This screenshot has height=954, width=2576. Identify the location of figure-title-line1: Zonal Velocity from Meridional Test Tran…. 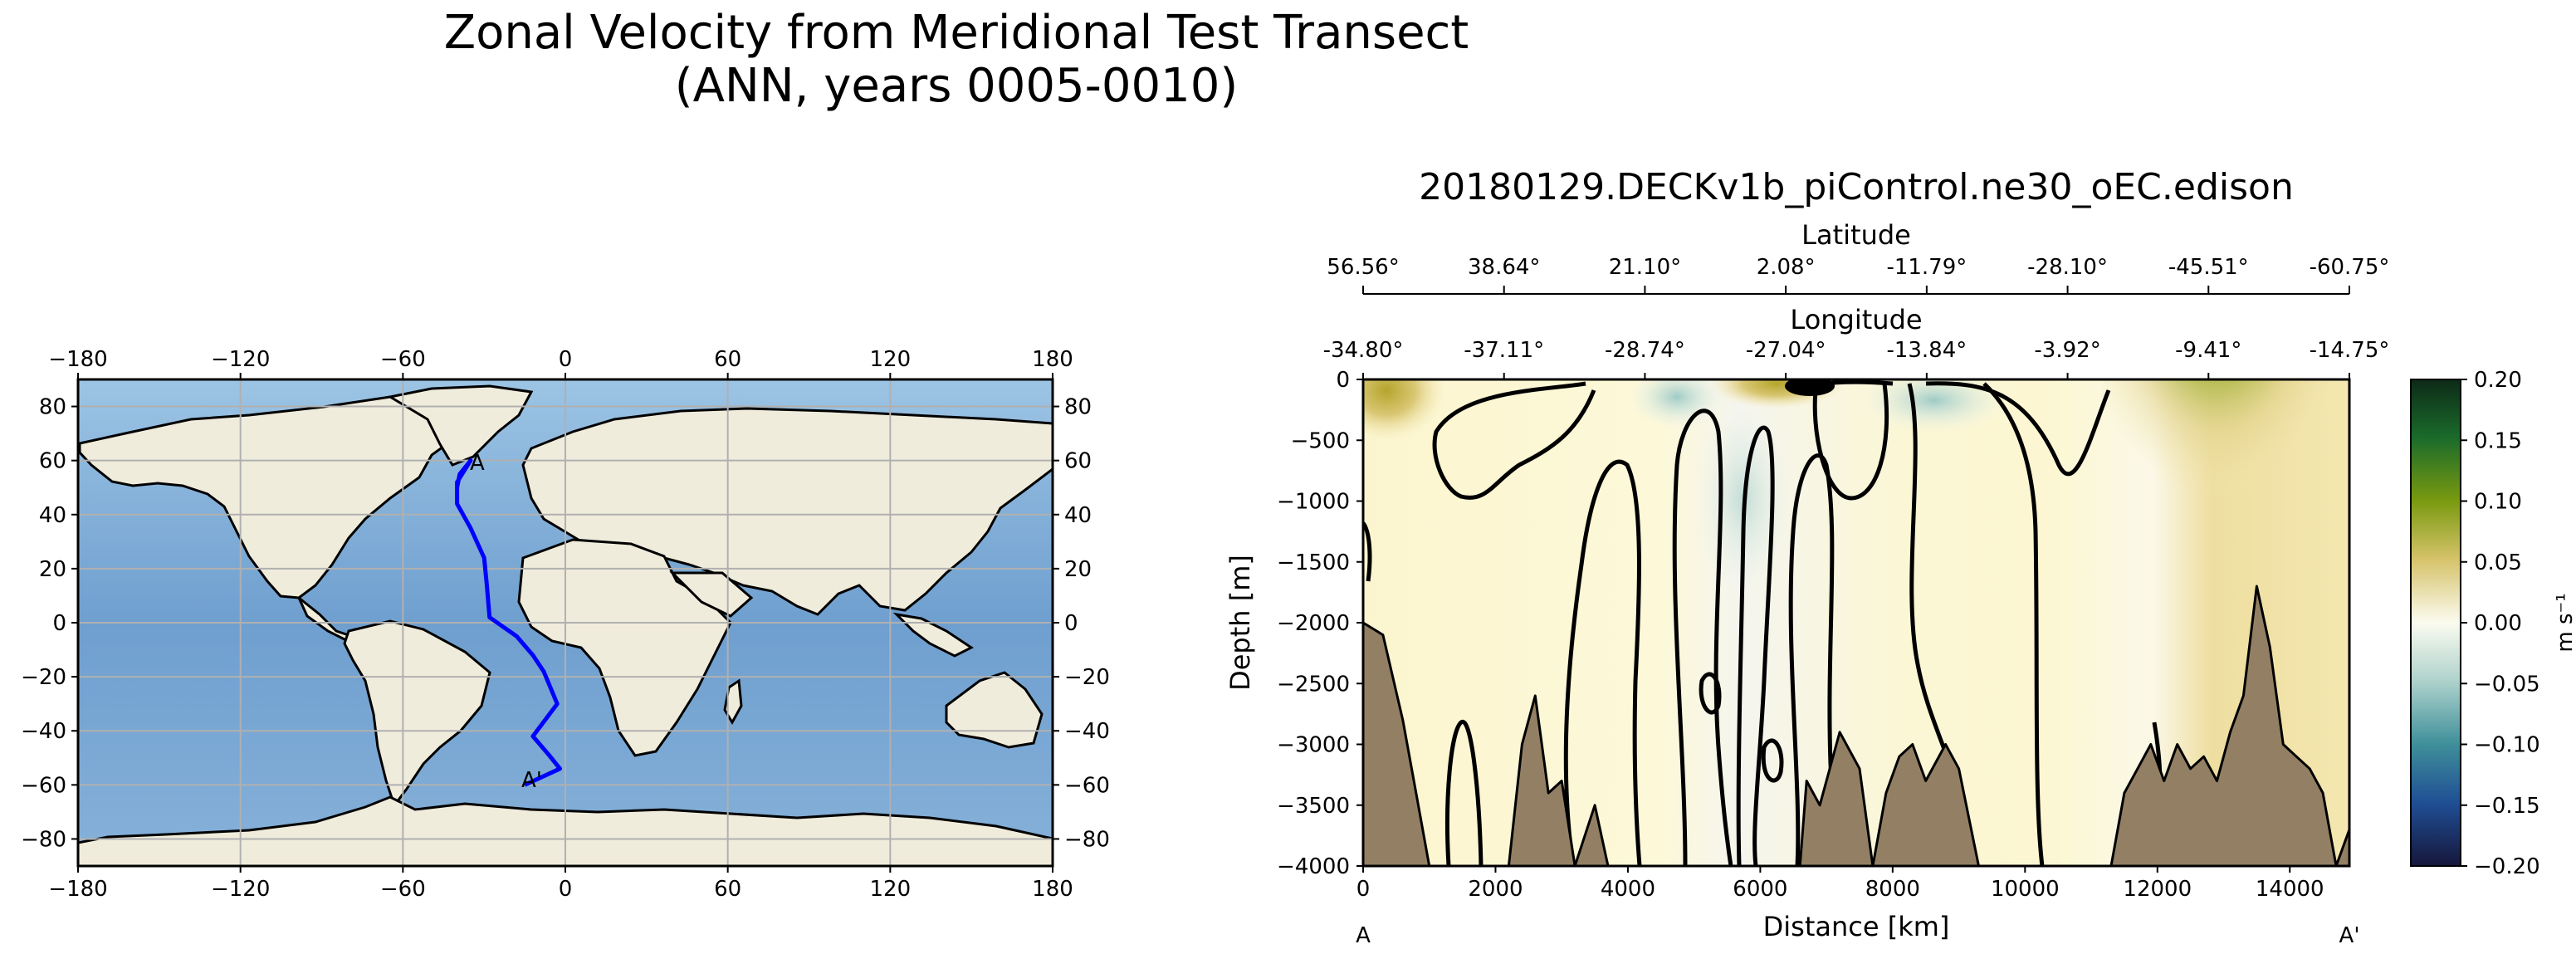
(956, 33).